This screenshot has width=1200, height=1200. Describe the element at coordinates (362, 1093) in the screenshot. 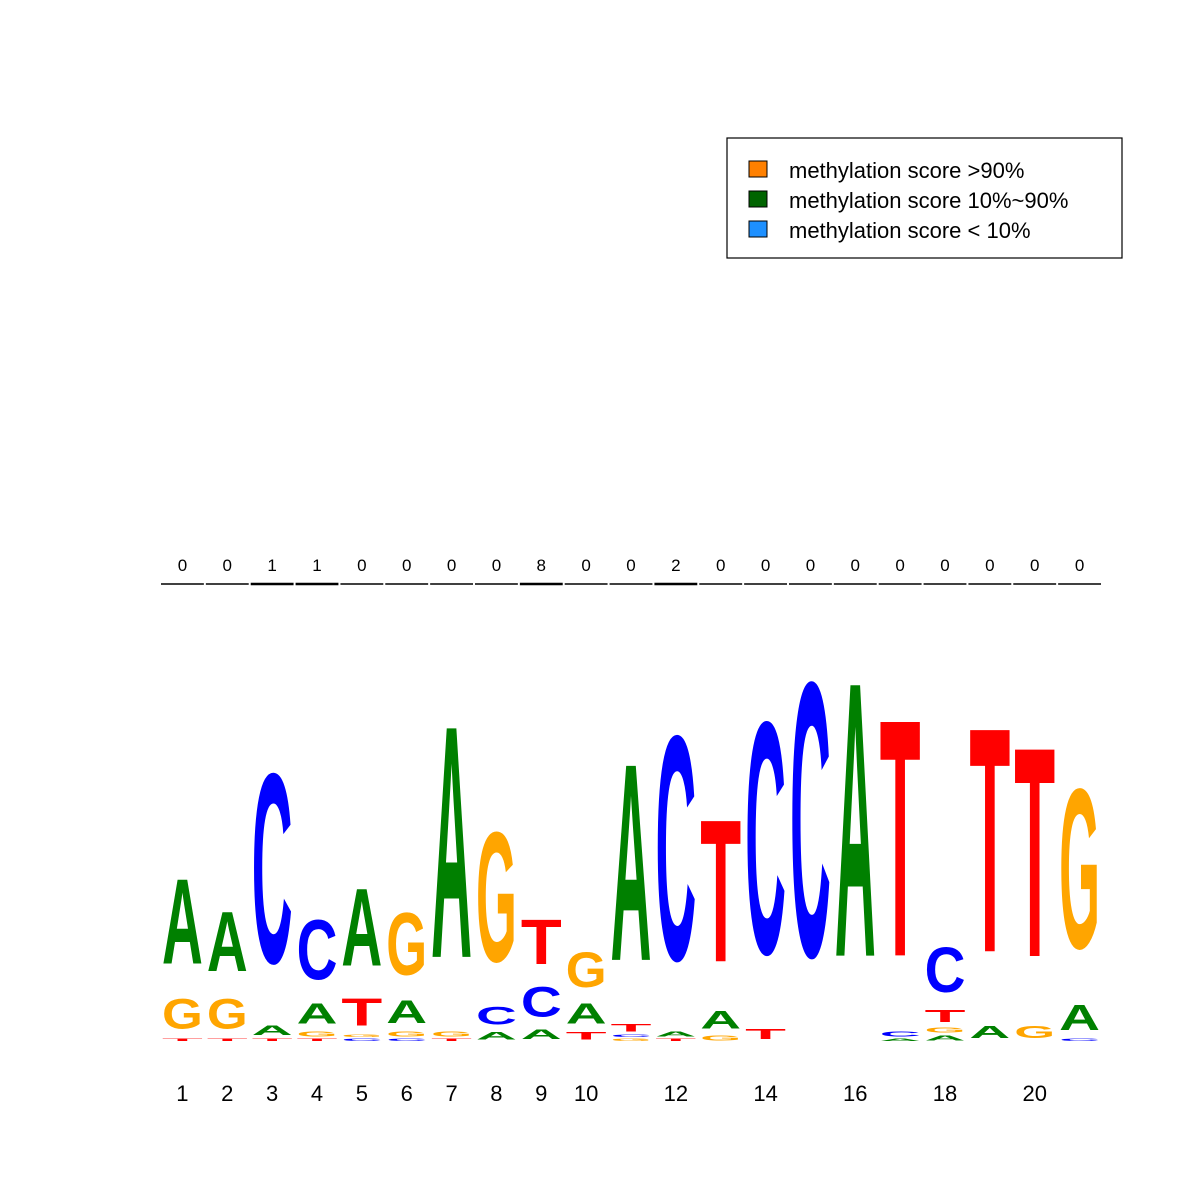

I see `x-tick-label-5: 5` at that location.